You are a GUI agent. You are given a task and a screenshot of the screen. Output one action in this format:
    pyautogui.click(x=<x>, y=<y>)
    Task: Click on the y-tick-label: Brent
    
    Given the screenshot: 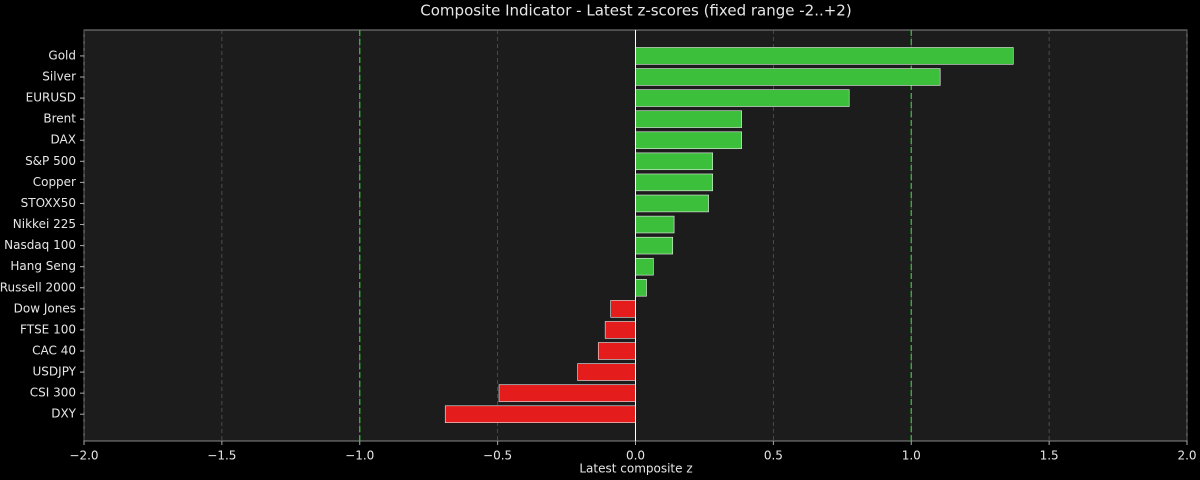 What is the action you would take?
    pyautogui.click(x=59, y=119)
    